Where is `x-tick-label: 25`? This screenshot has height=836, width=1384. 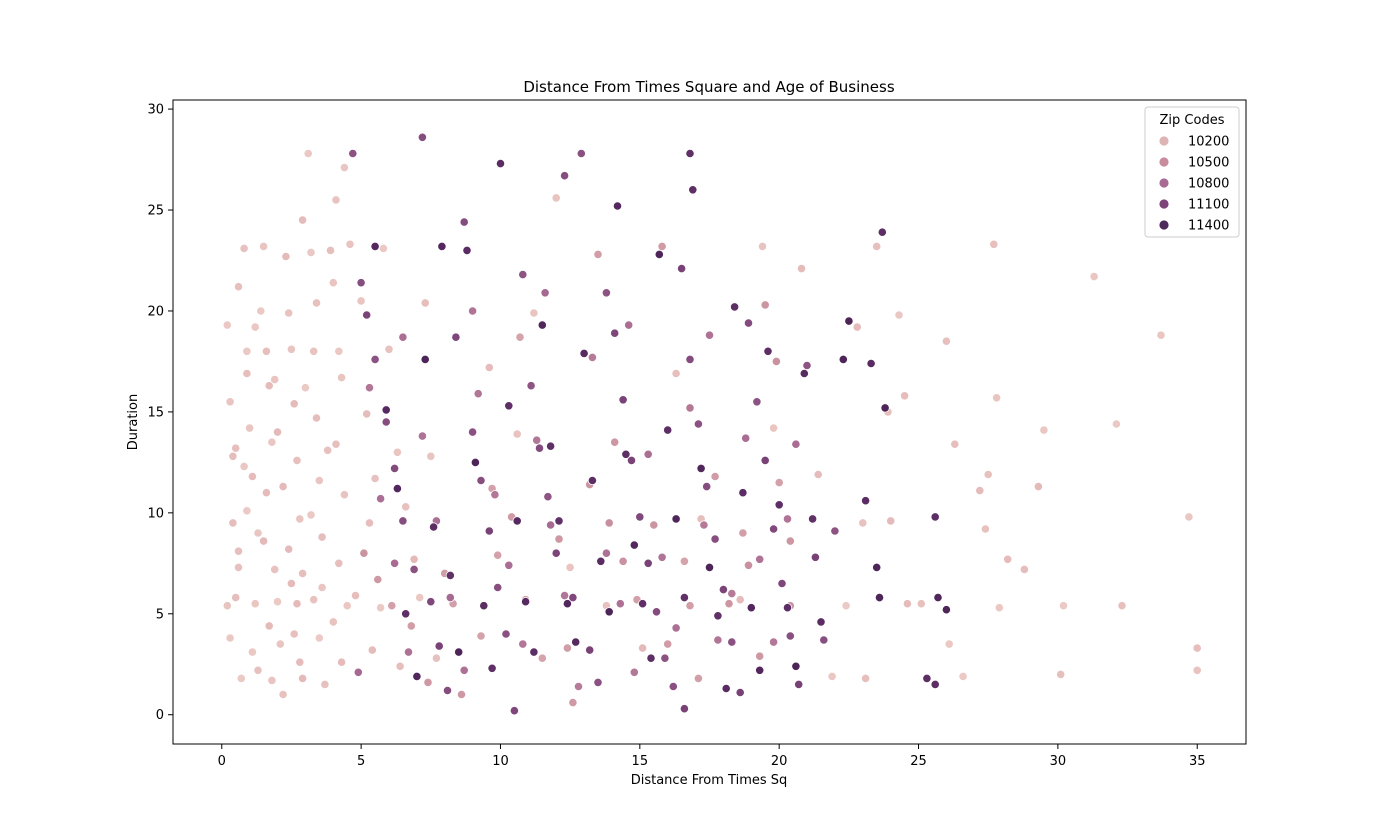 x-tick-label: 25 is located at coordinates (918, 761).